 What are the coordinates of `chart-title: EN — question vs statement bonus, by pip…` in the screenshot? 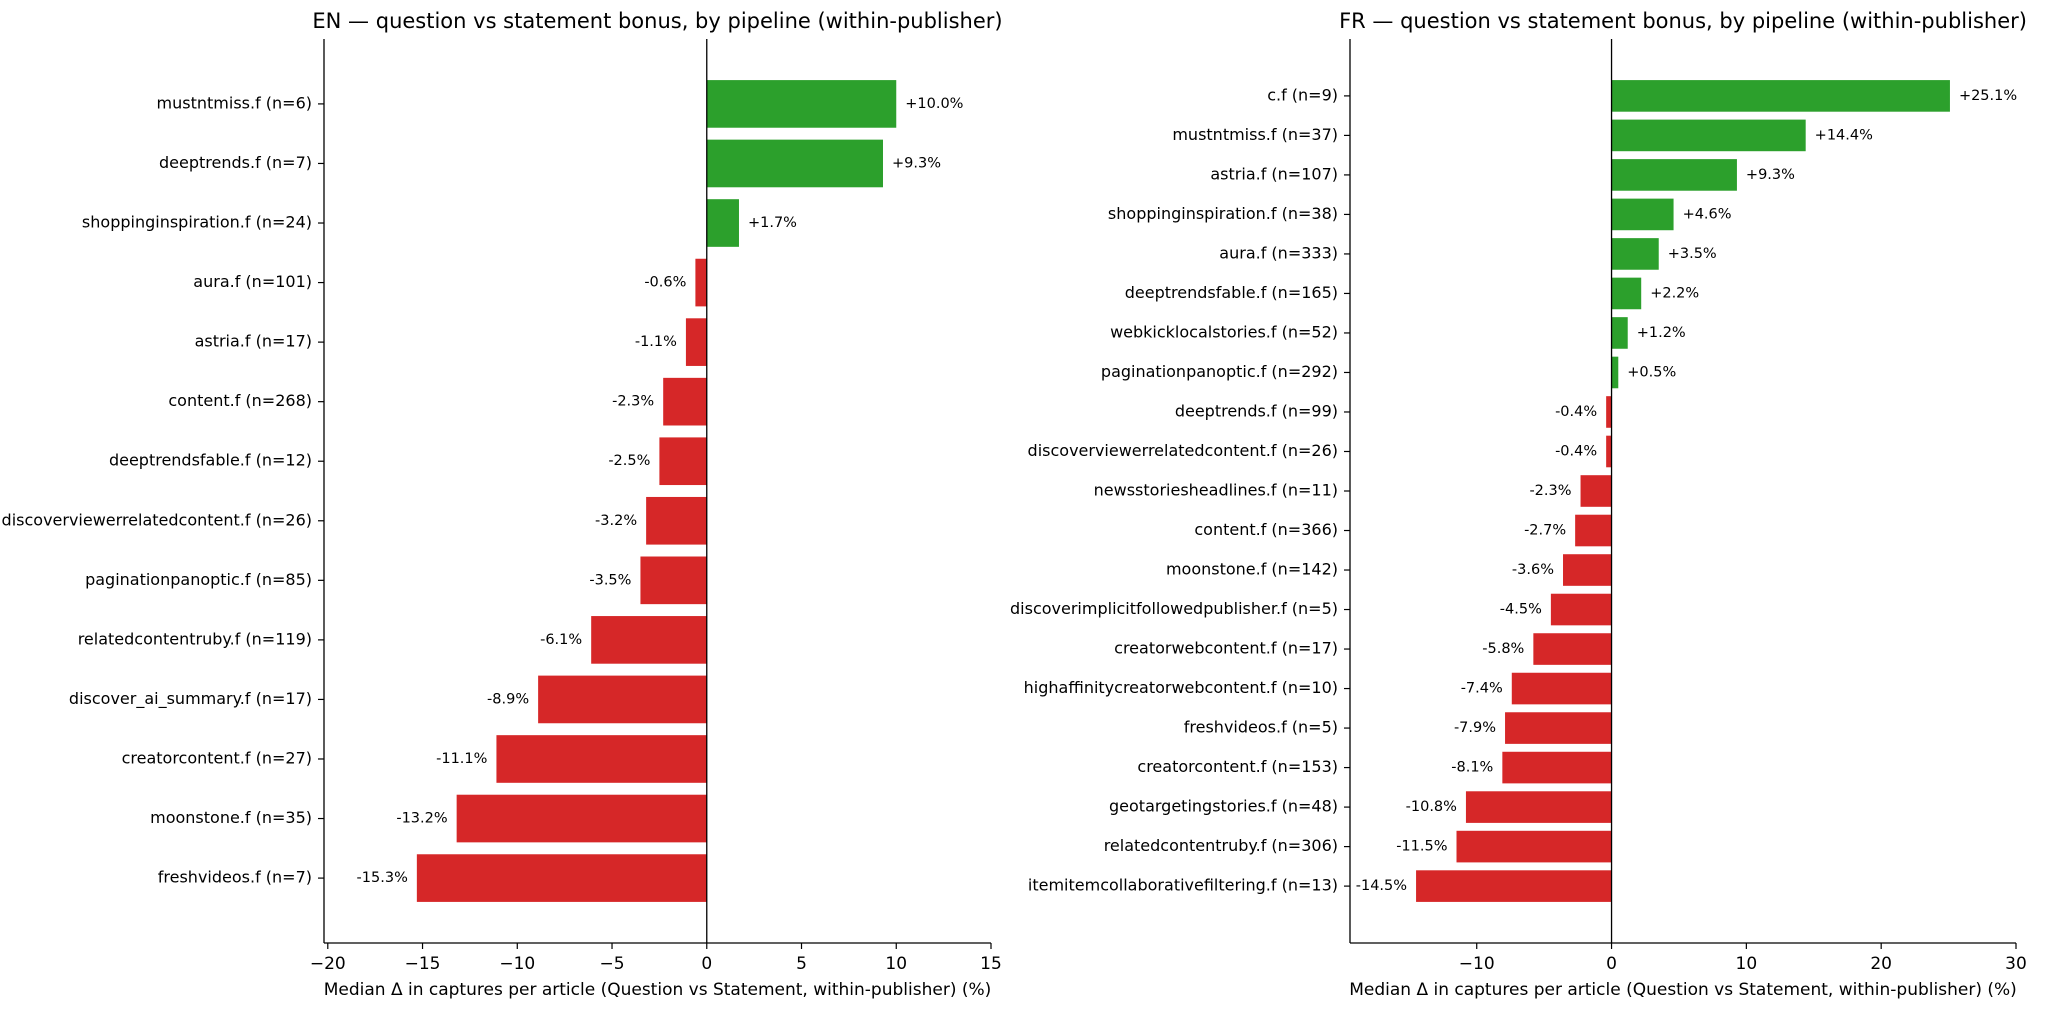 It's located at (657, 21).